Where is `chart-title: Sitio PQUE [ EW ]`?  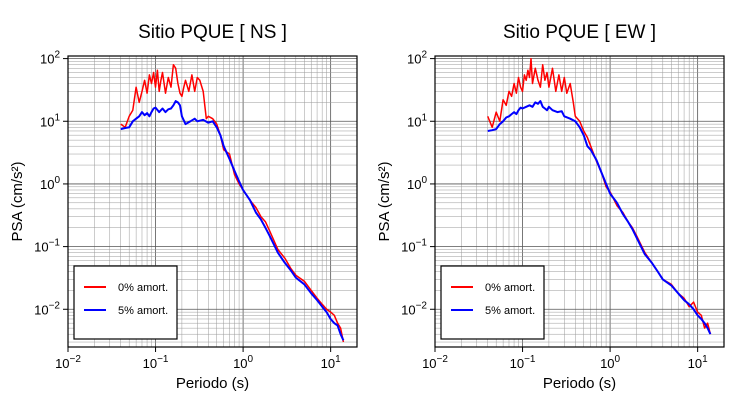
chart-title: Sitio PQUE [ EW ] is located at coordinates (579, 32).